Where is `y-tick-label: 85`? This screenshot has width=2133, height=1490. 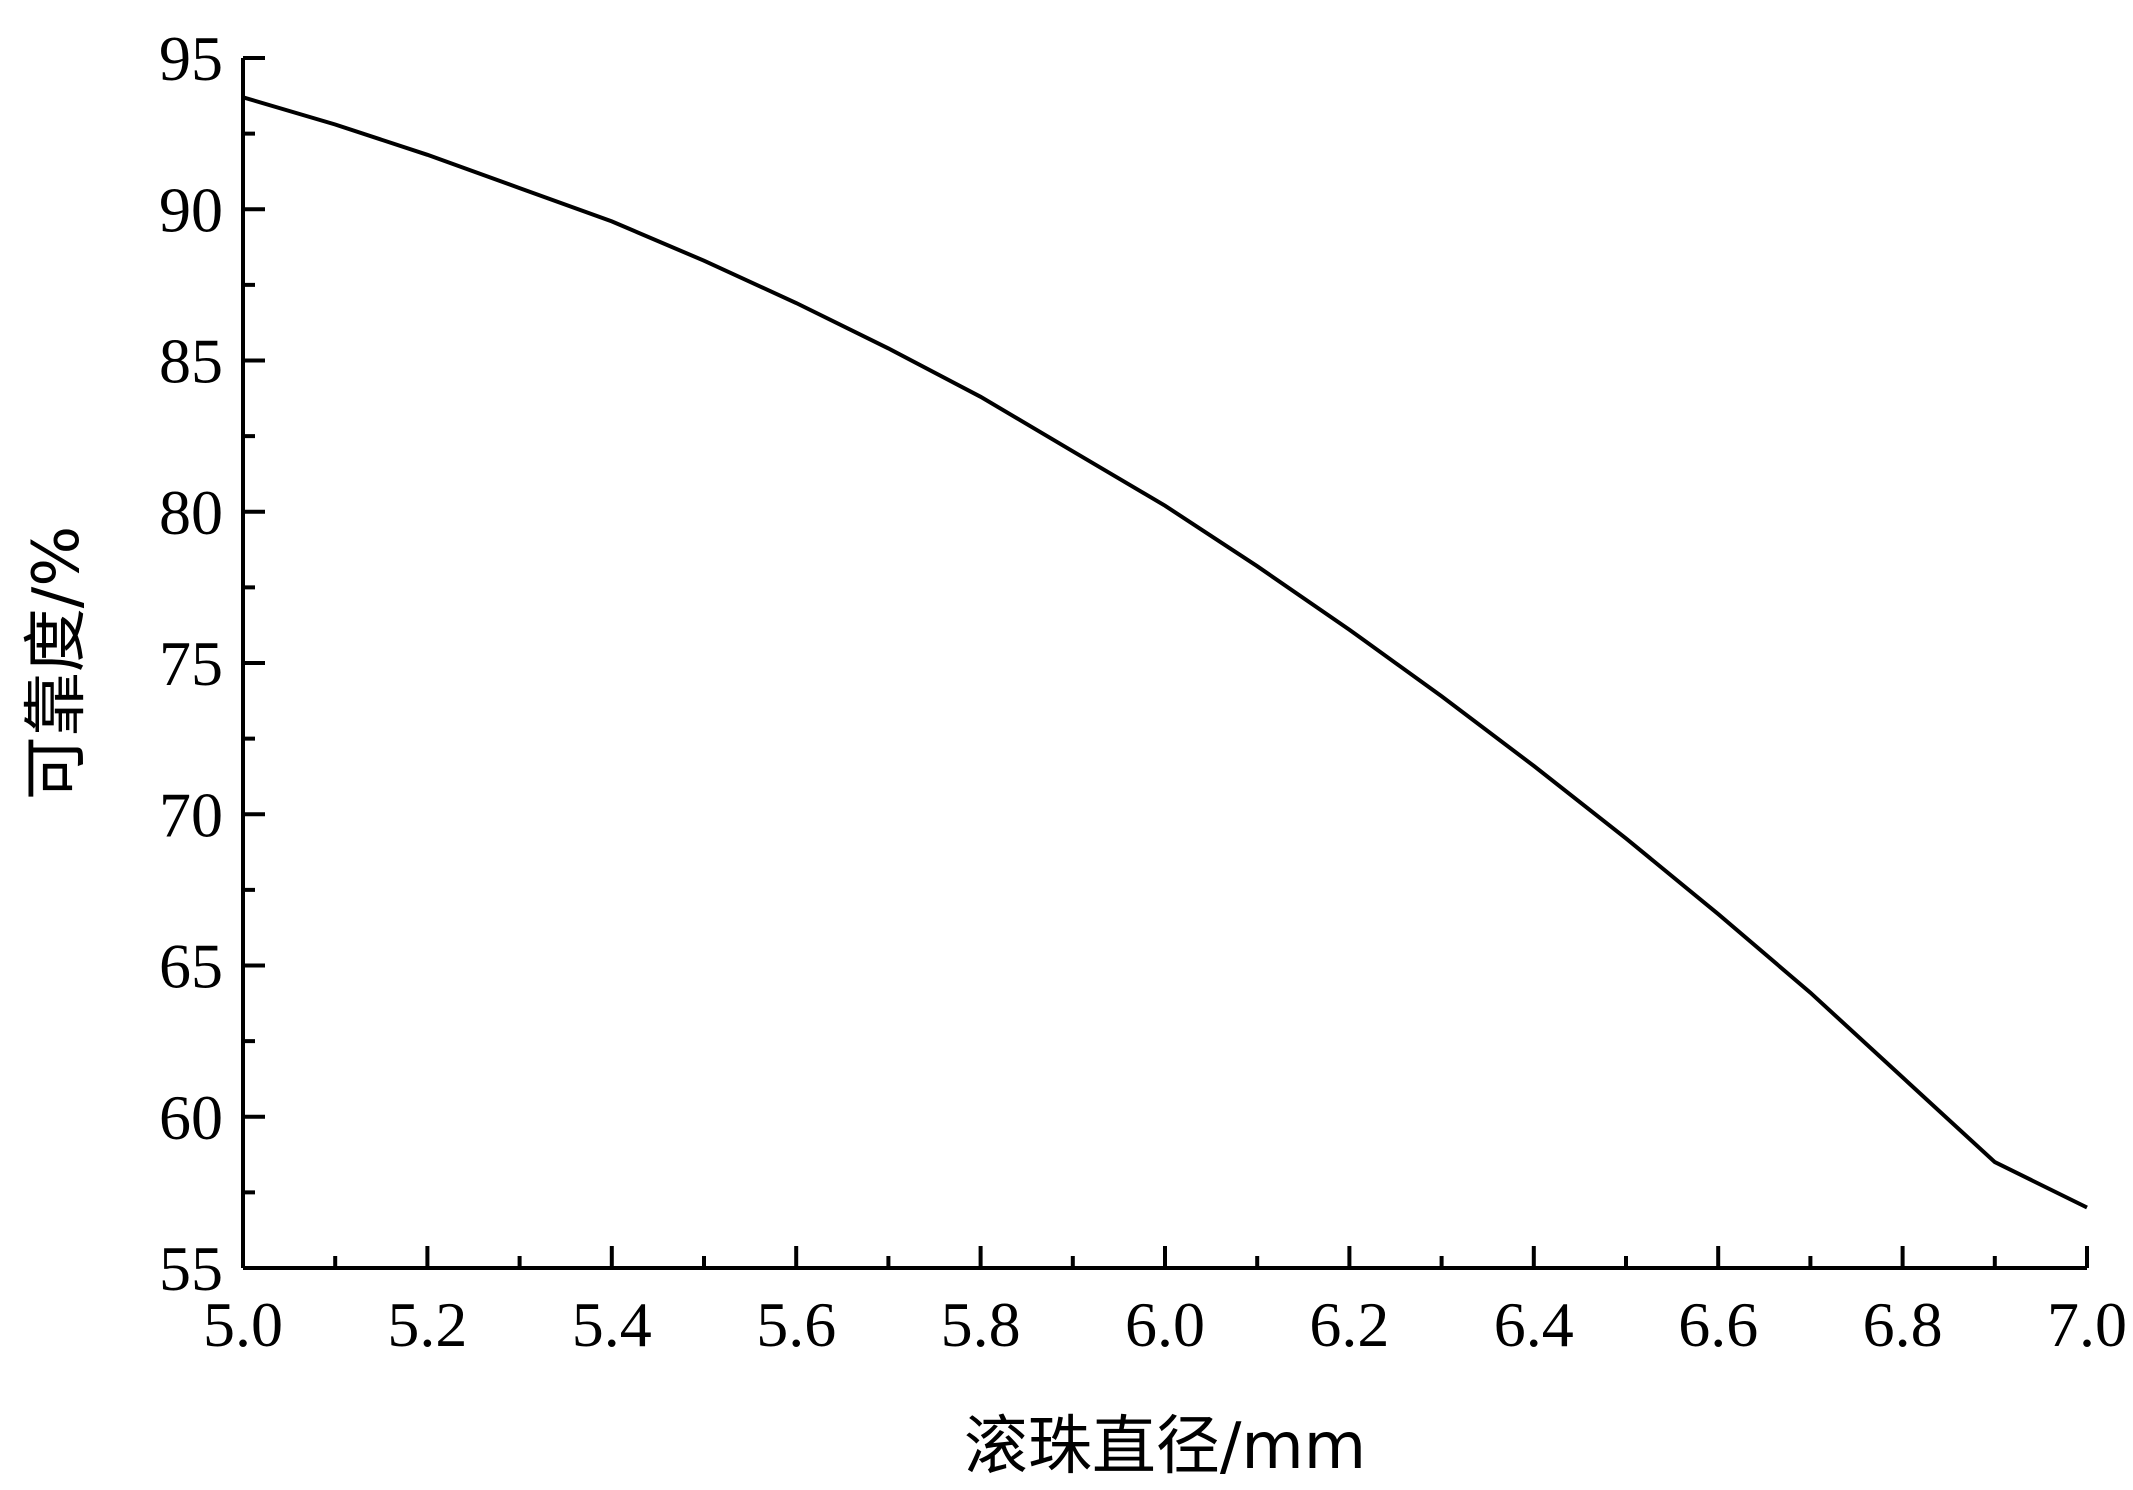
y-tick-label: 85 is located at coordinates (191, 361).